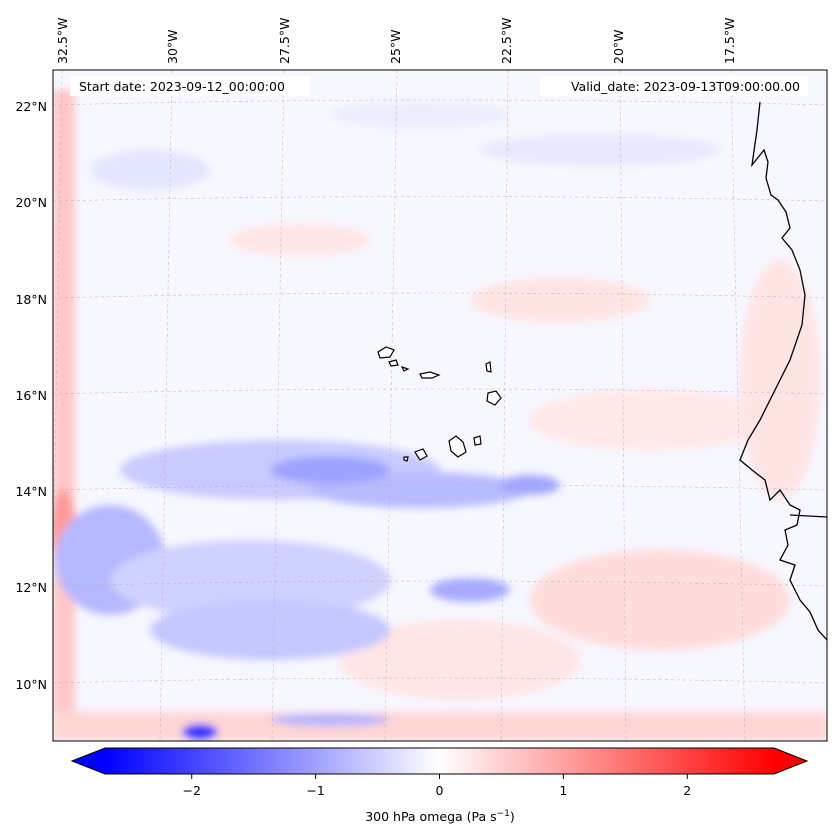  I want to click on colorbar-extend-min, so click(88, 761).